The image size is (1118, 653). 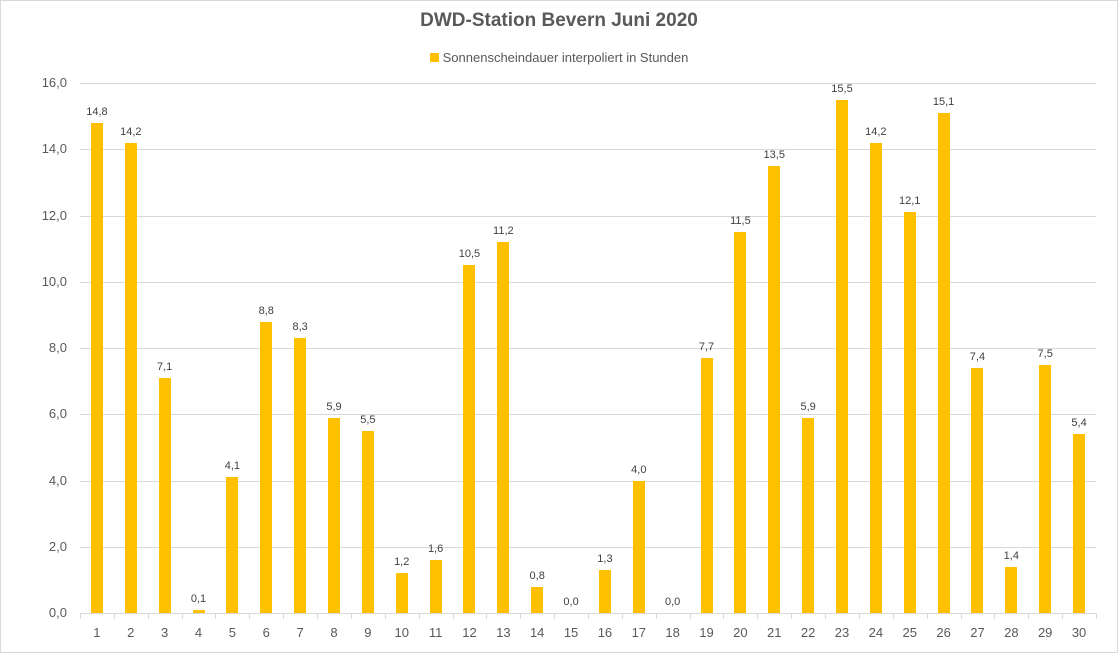 What do you see at coordinates (605, 558) in the screenshot?
I see `data-label: 1,3` at bounding box center [605, 558].